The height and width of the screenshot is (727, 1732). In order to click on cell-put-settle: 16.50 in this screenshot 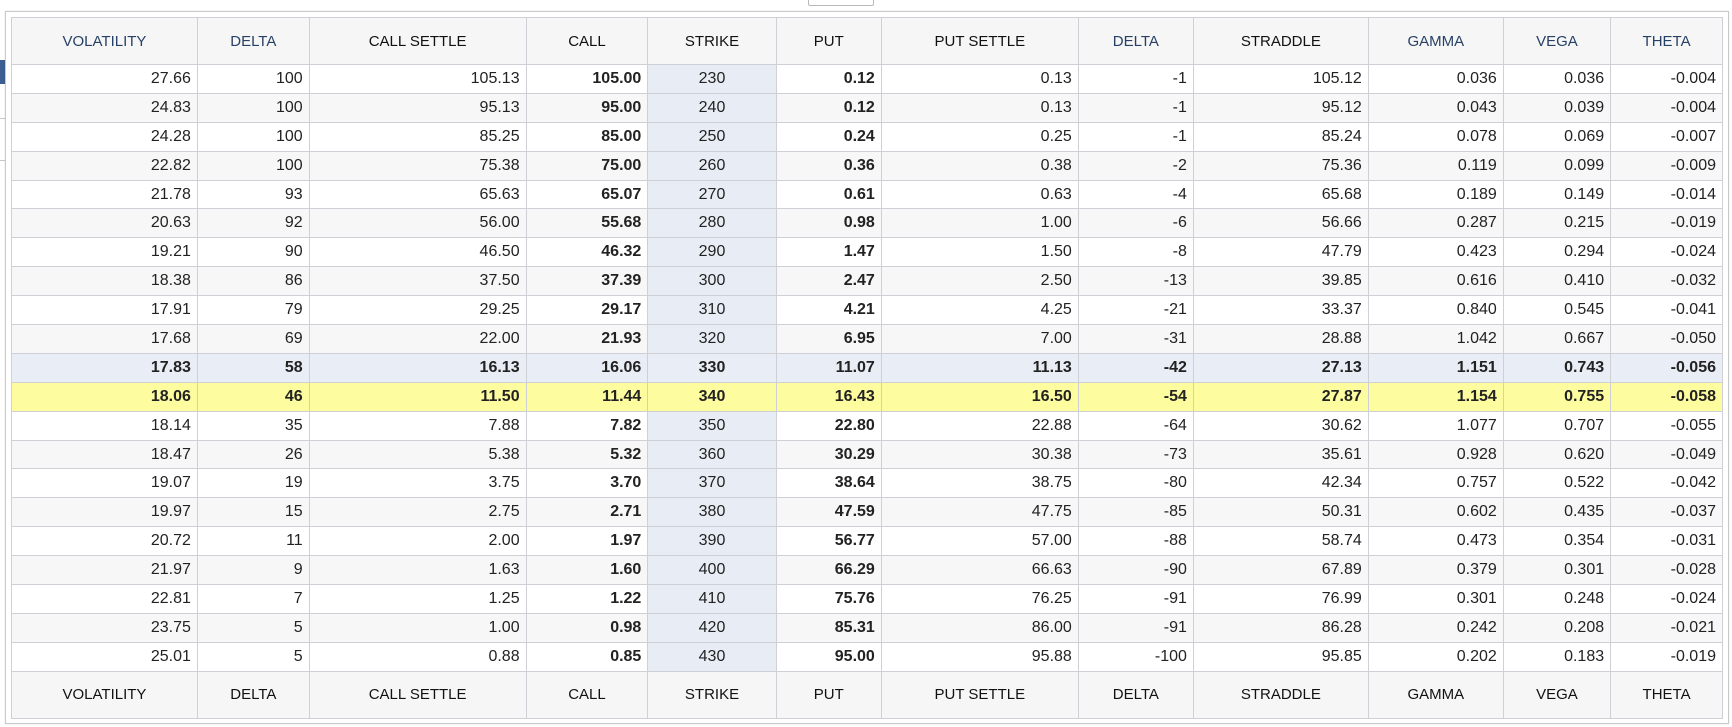, I will do `click(979, 396)`.